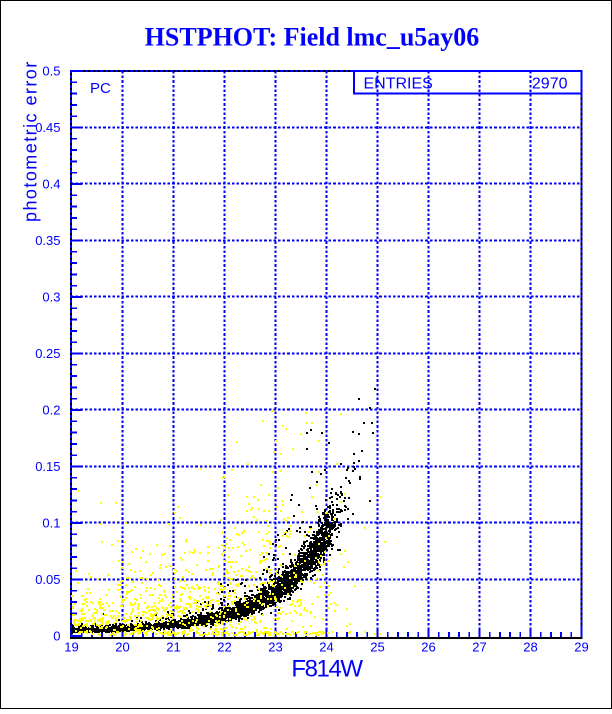 The image size is (612, 714). Describe the element at coordinates (47, 240) in the screenshot. I see `svg-text: 0.35` at that location.